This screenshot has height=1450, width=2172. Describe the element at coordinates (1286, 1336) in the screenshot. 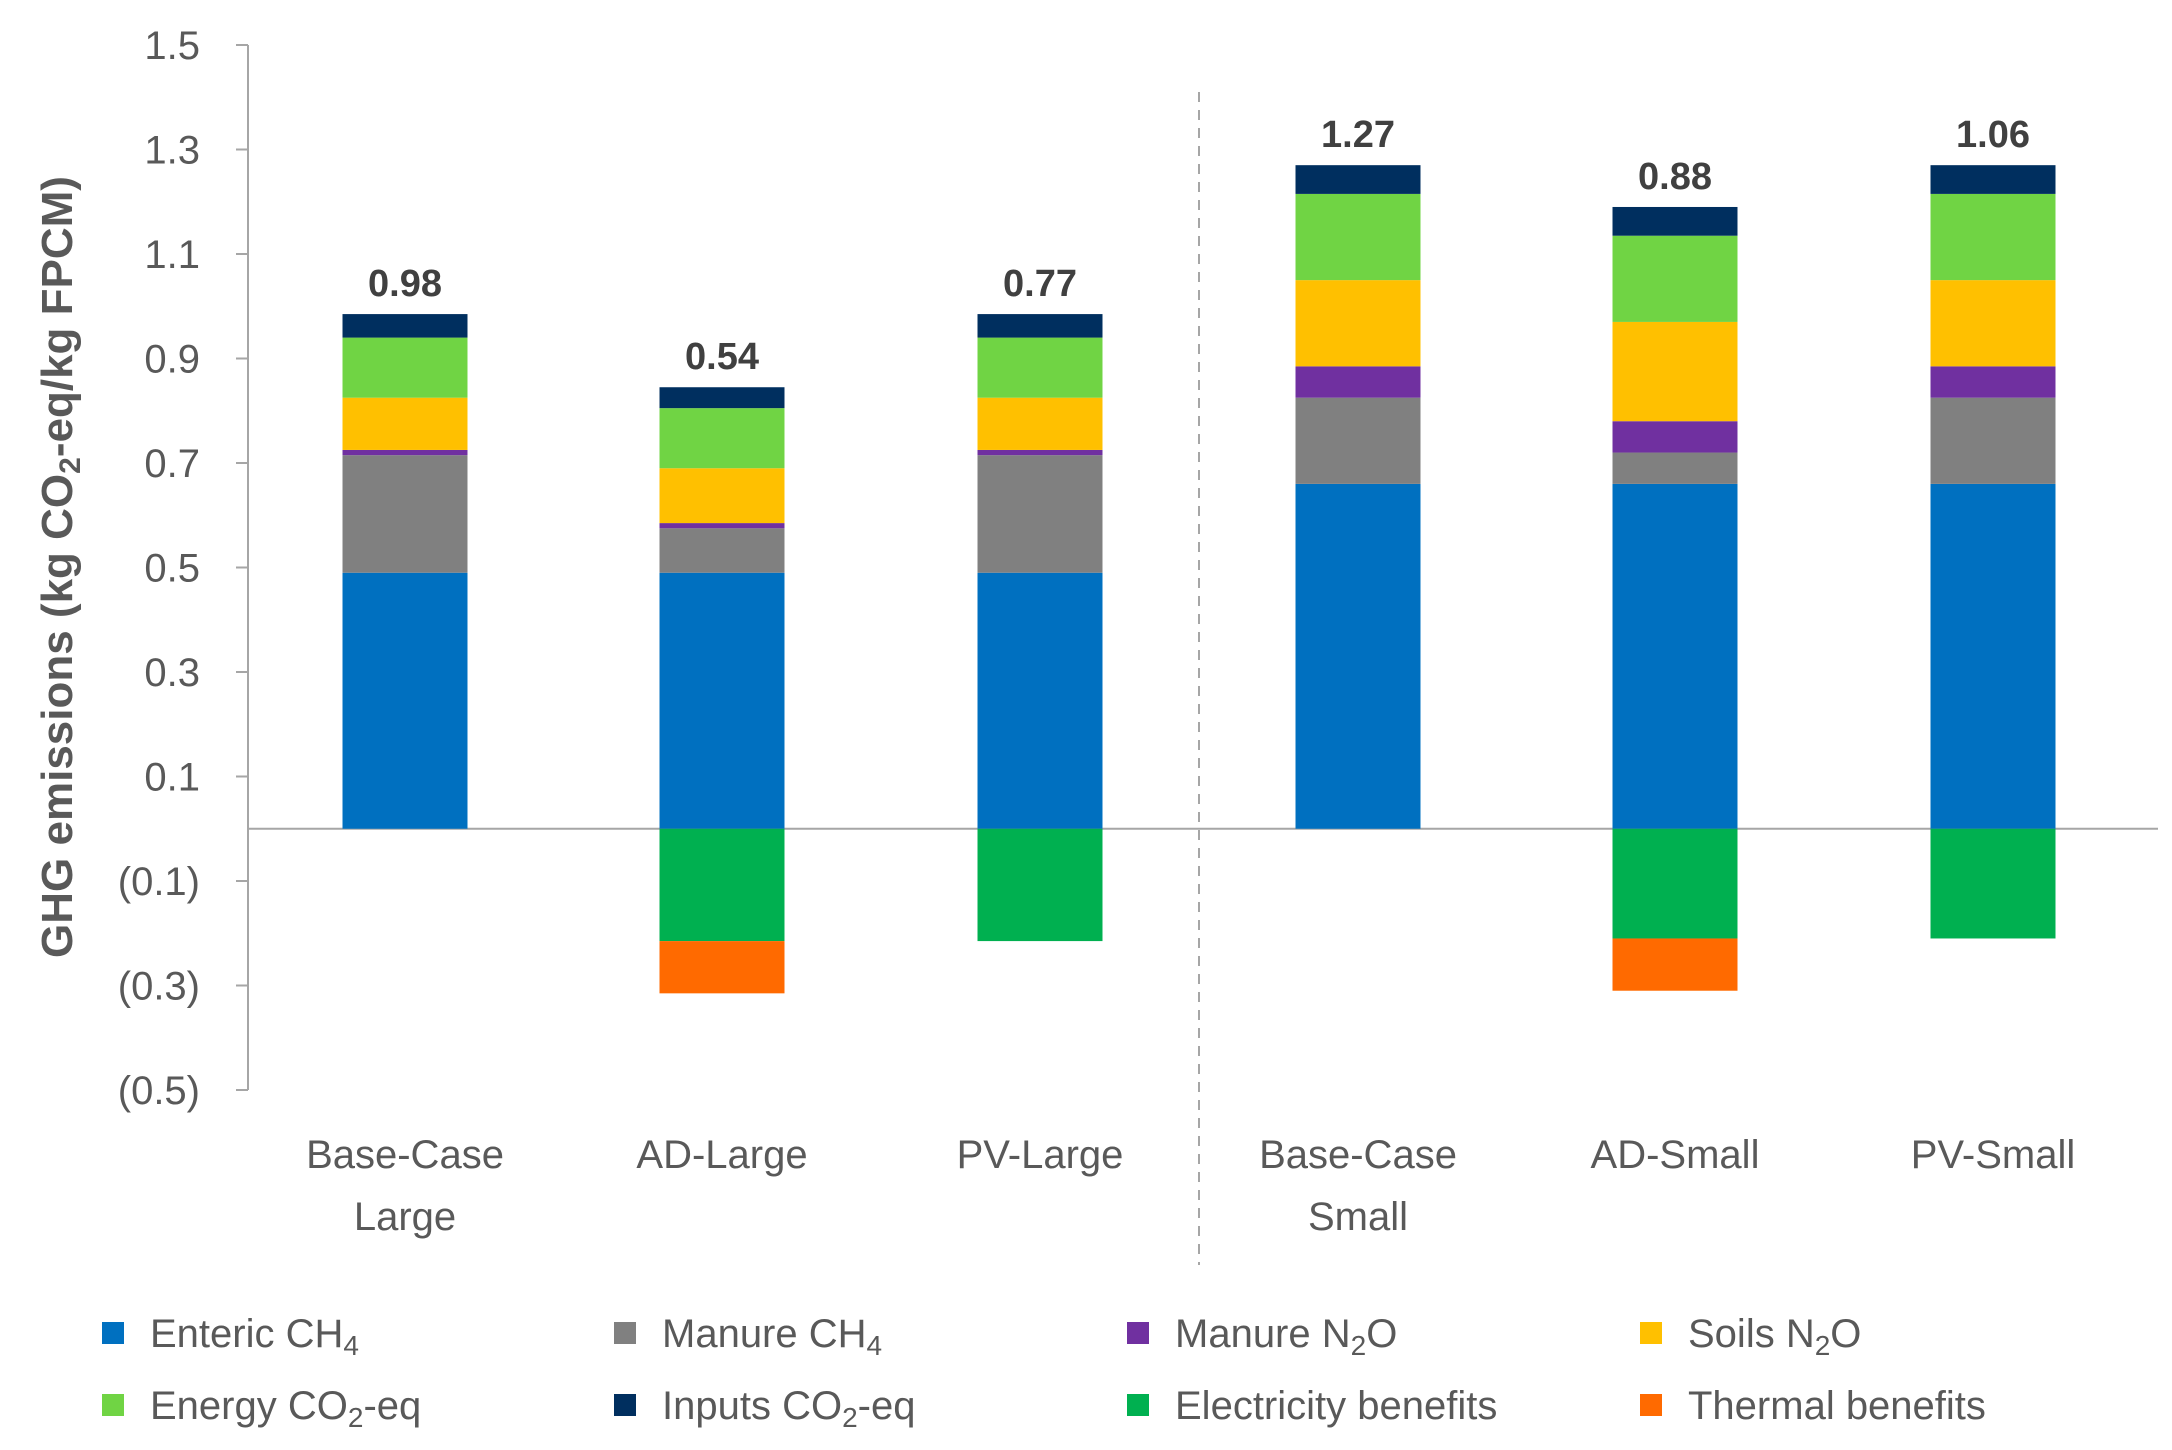

I see `legend-label: Manure N2O` at that location.